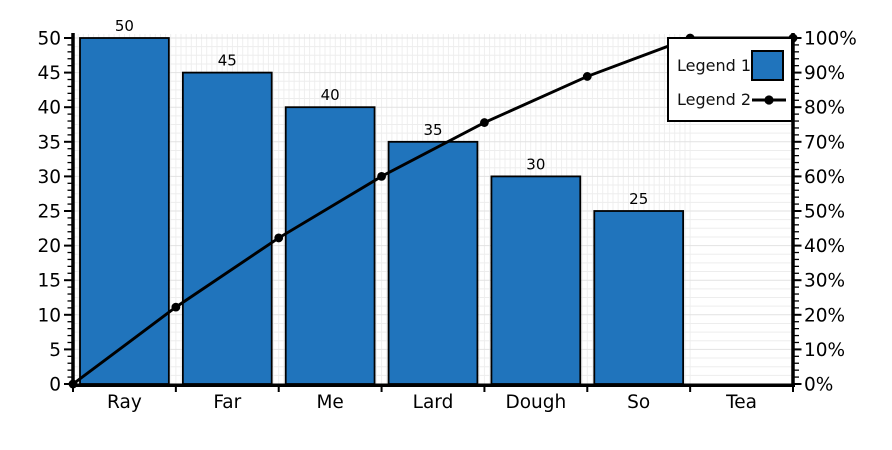 Image resolution: width=892 pixels, height=450 pixels. I want to click on legend-item-bars: Legend 1, so click(730, 65).